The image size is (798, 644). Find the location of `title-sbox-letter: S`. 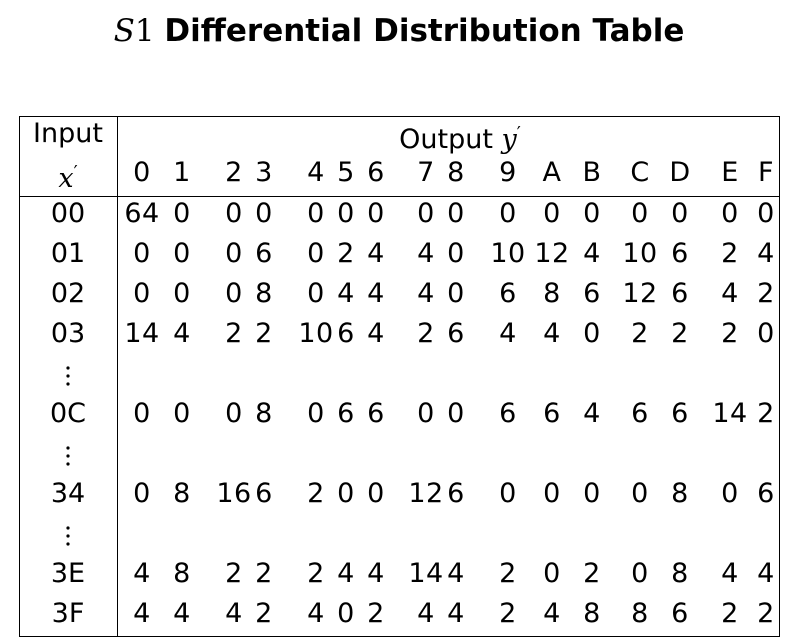

title-sbox-letter: S is located at coordinates (124, 31).